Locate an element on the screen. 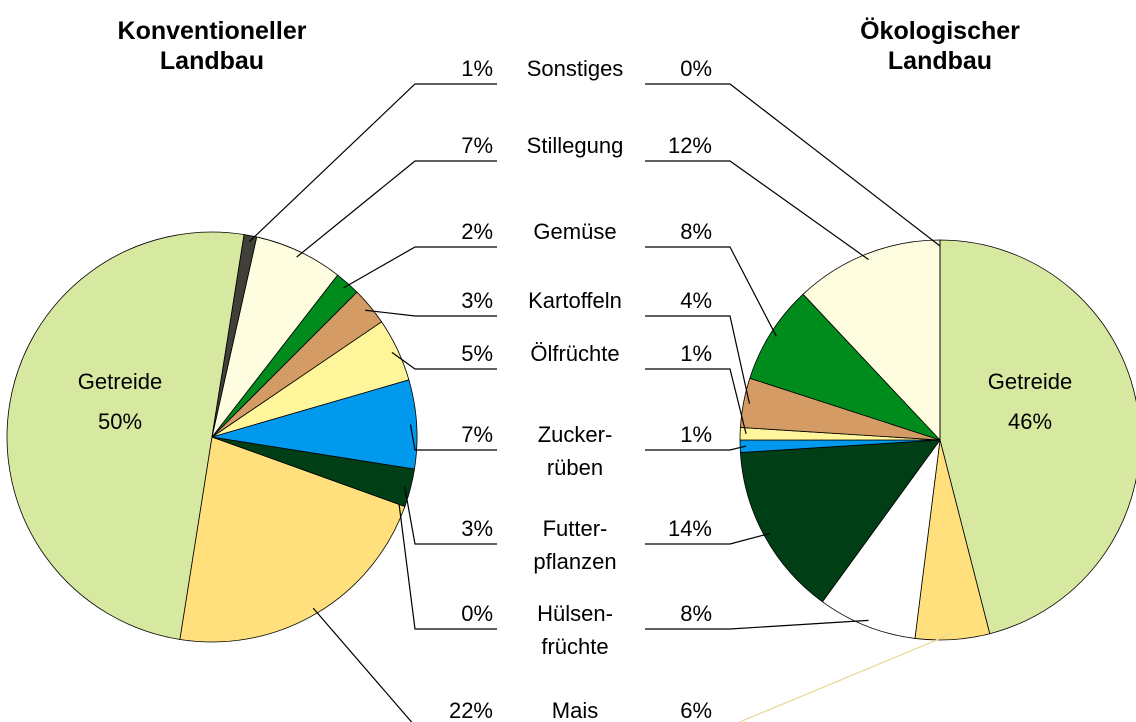  category-label: Hülsen-früchte is located at coordinates (575, 630).